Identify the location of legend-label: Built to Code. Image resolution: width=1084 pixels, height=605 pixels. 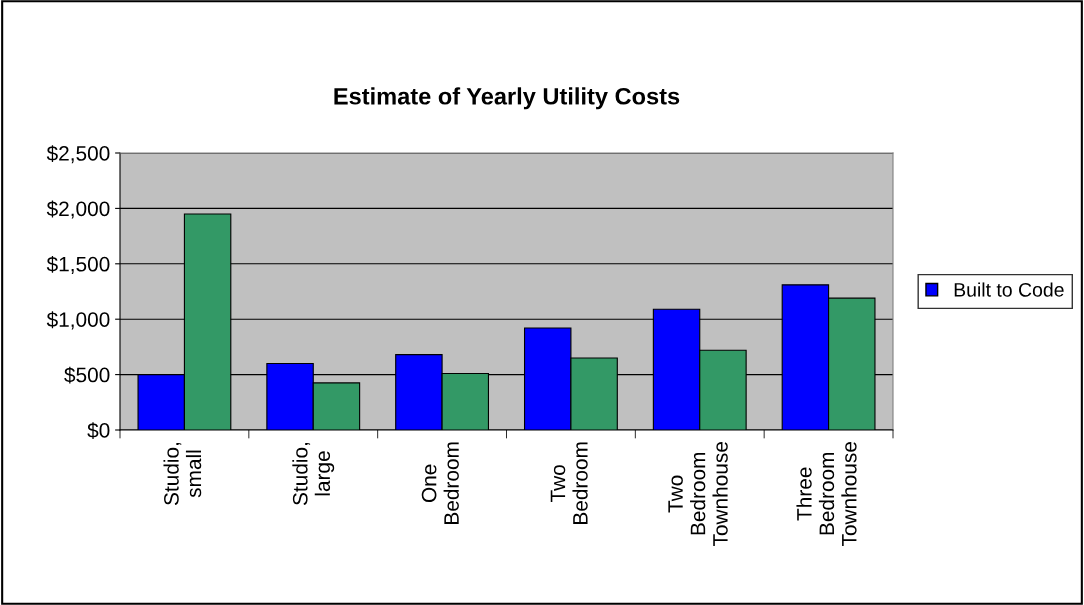
(1009, 289).